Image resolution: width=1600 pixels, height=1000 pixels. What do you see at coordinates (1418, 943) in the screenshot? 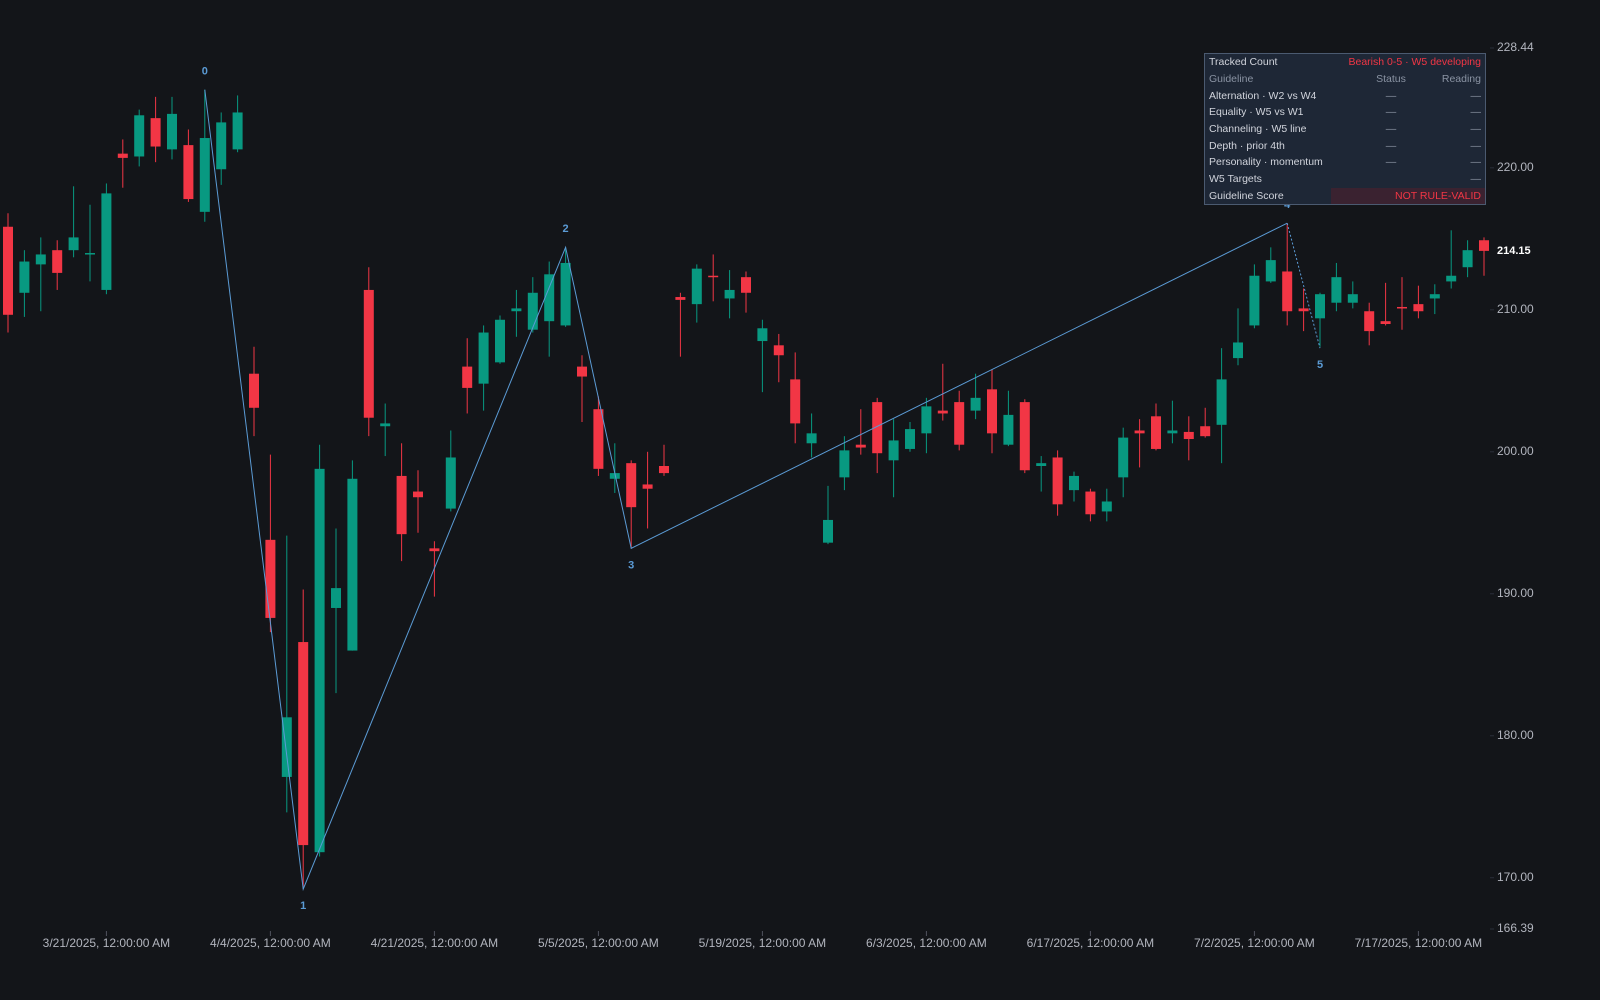
I see `x-tick-label: 7/17/2025, 12:00:00 AM` at bounding box center [1418, 943].